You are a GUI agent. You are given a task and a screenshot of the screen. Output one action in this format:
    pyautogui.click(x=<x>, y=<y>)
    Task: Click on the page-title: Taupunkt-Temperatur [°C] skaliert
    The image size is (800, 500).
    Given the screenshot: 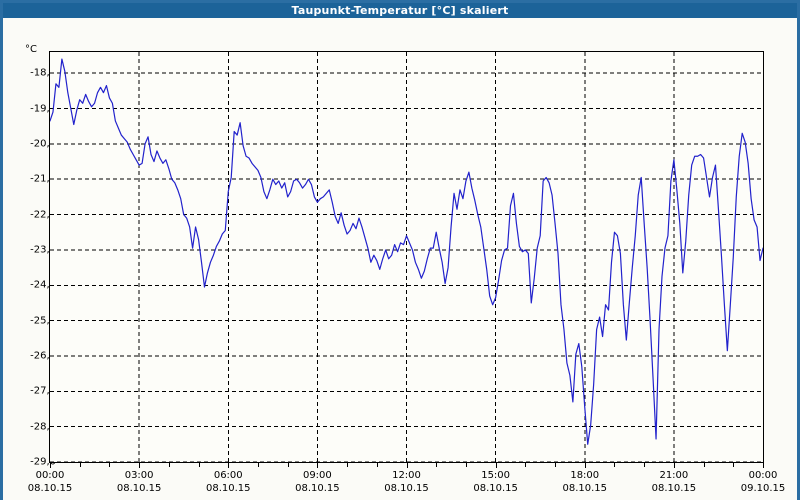 What is the action you would take?
    pyautogui.click(x=400, y=10)
    